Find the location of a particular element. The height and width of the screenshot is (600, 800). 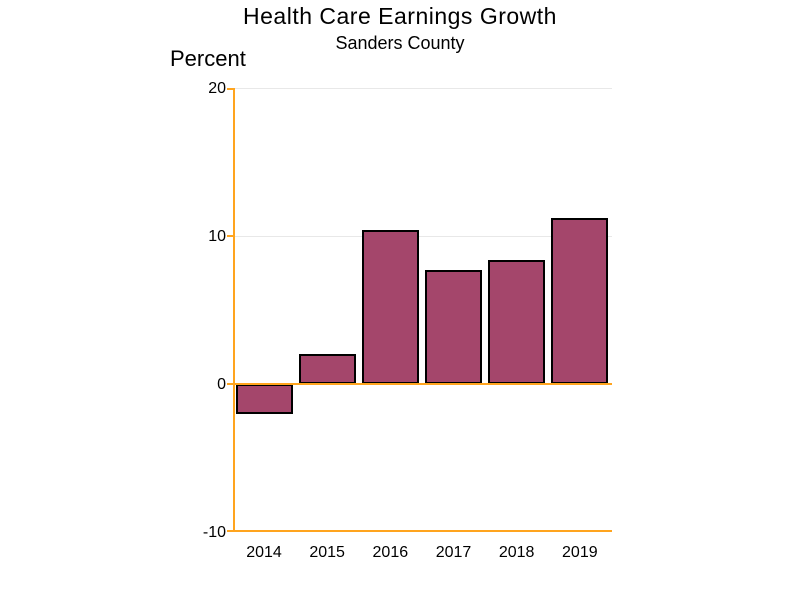

x-tick-label-2015: 2015 is located at coordinates (327, 552).